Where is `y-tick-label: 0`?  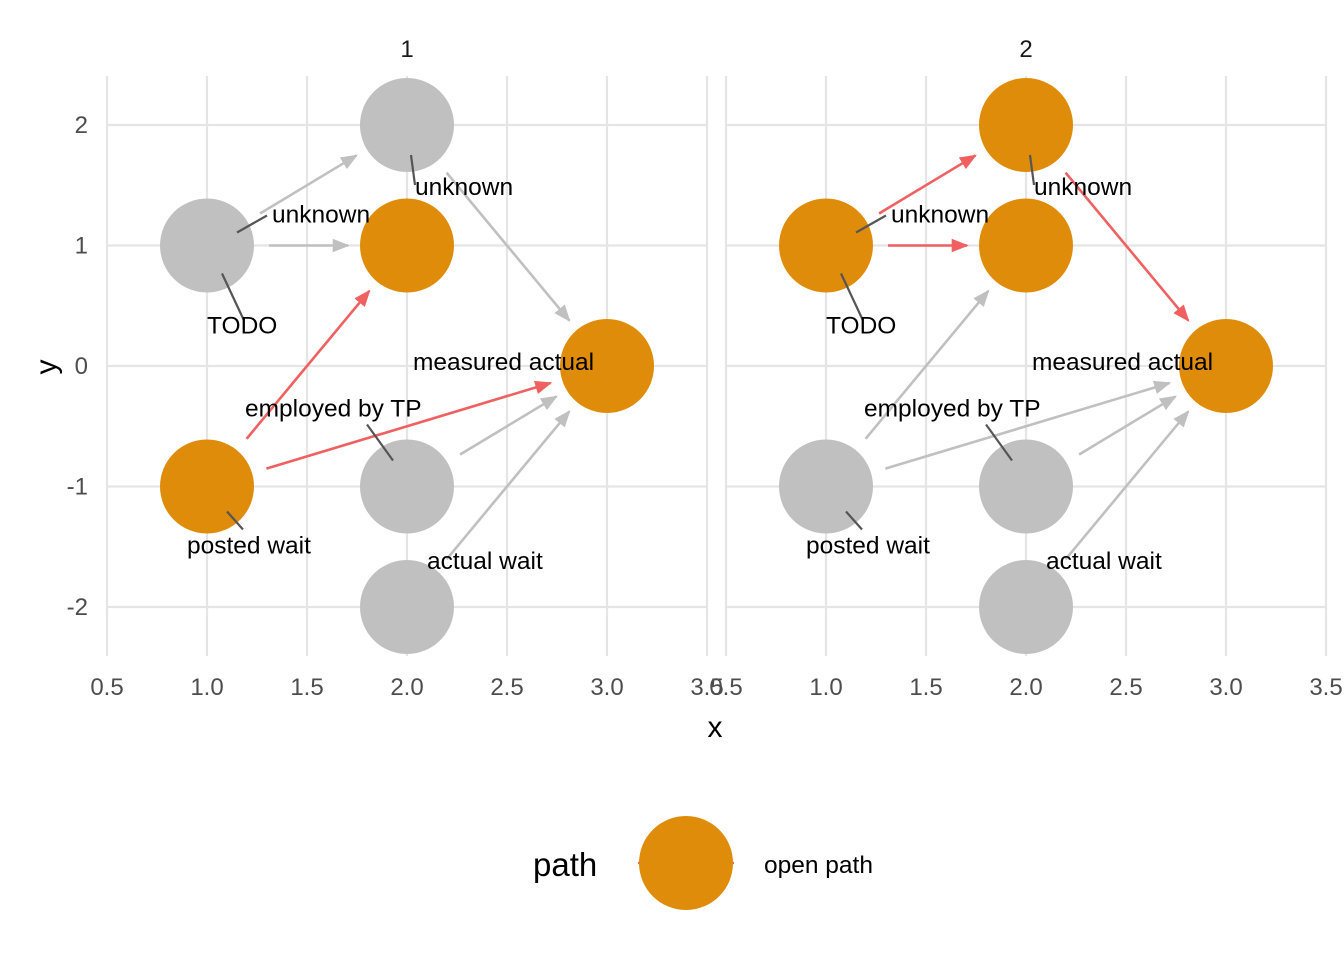 y-tick-label: 0 is located at coordinates (81, 366).